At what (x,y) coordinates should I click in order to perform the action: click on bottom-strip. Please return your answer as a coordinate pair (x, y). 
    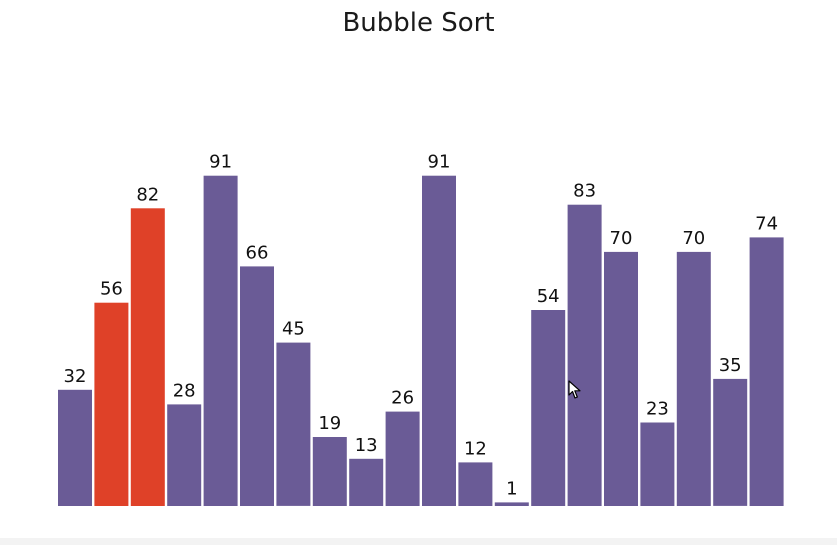
    Looking at the image, I should click on (418, 541).